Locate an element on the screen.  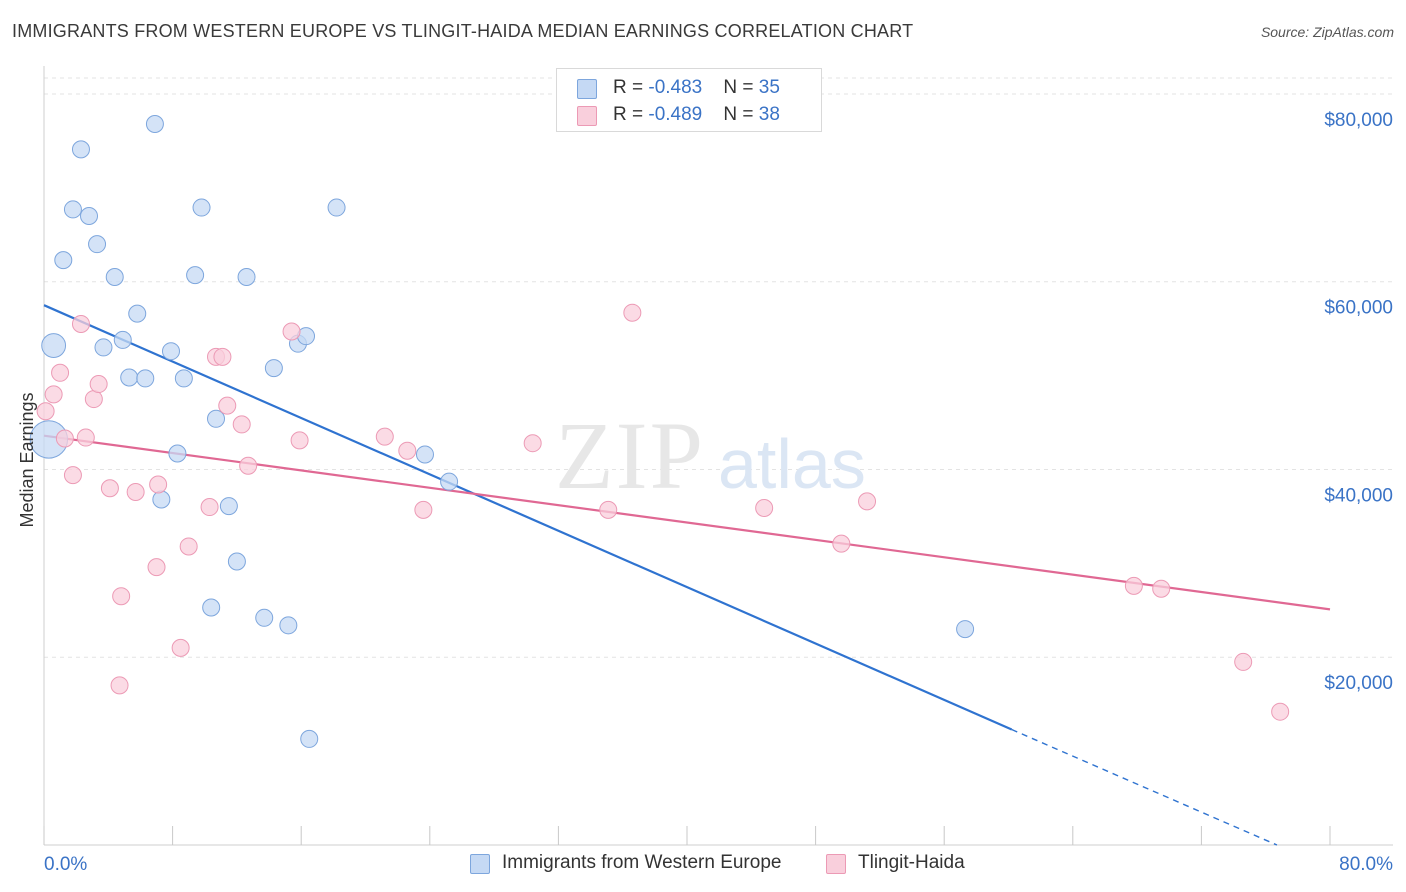
x-tick-label: 80.0% is located at coordinates (1366, 864).